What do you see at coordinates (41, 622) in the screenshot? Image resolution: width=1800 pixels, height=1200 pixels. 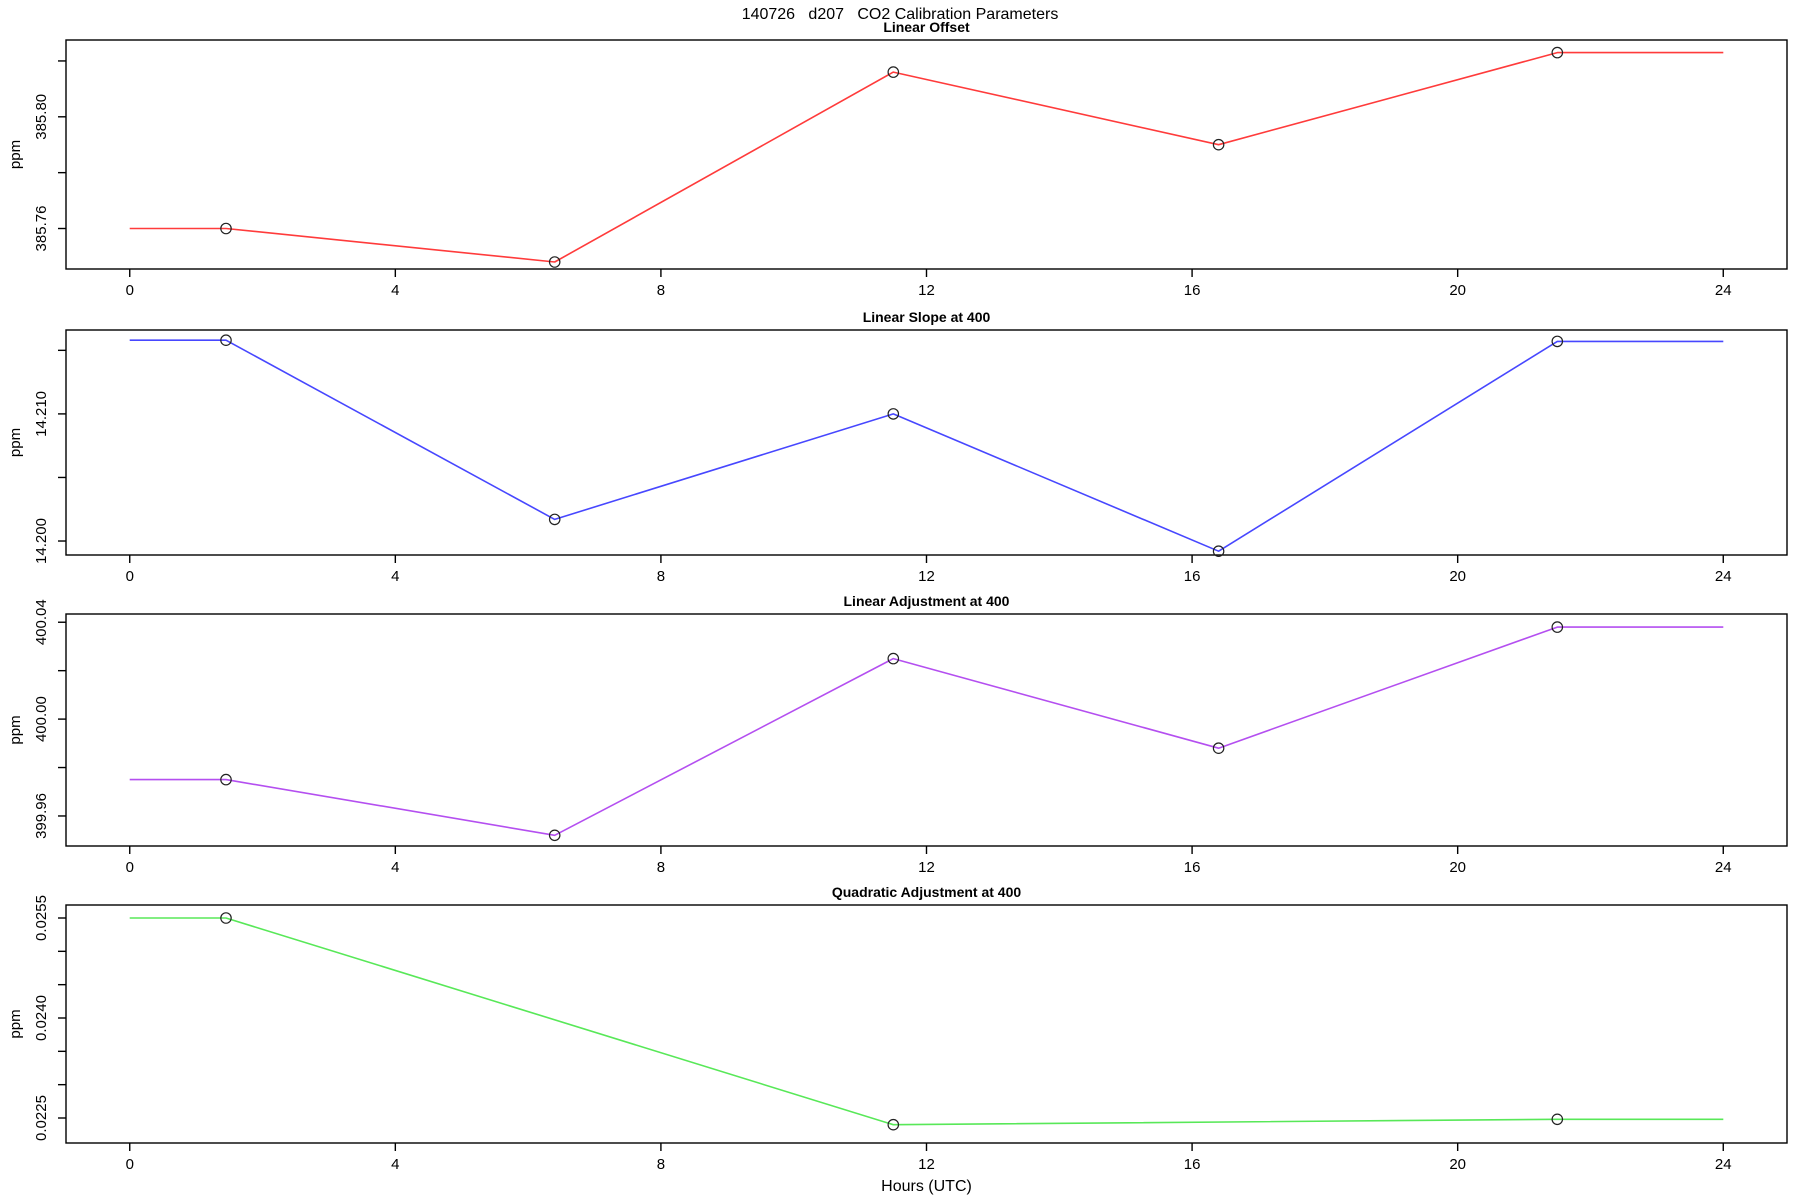 I see `y-tick-label: 400.04` at bounding box center [41, 622].